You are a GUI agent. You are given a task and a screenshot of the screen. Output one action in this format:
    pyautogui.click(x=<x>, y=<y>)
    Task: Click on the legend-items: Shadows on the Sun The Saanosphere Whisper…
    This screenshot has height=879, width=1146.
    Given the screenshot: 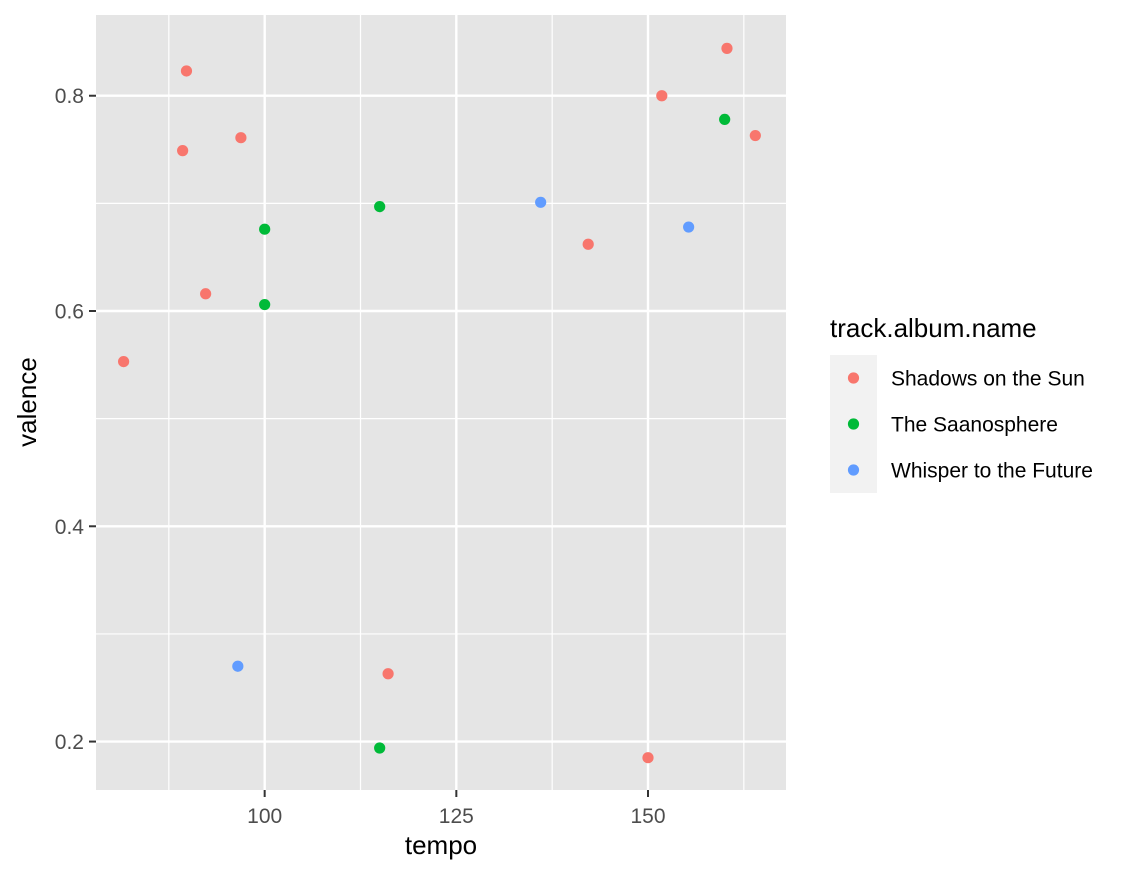 What is the action you would take?
    pyautogui.click(x=961, y=424)
    